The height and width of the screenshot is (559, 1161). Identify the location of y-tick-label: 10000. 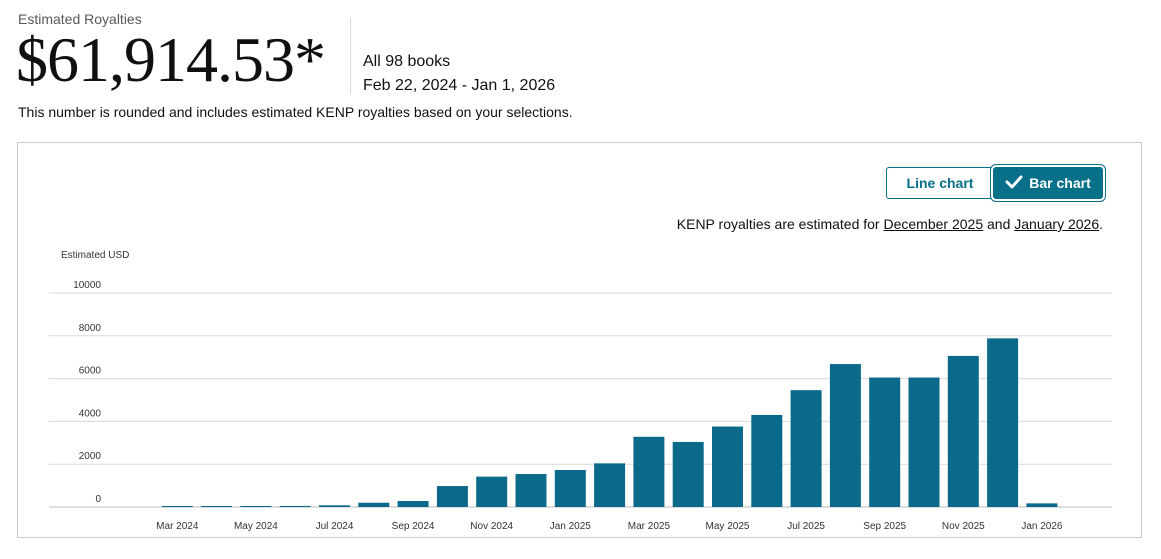
(87, 285).